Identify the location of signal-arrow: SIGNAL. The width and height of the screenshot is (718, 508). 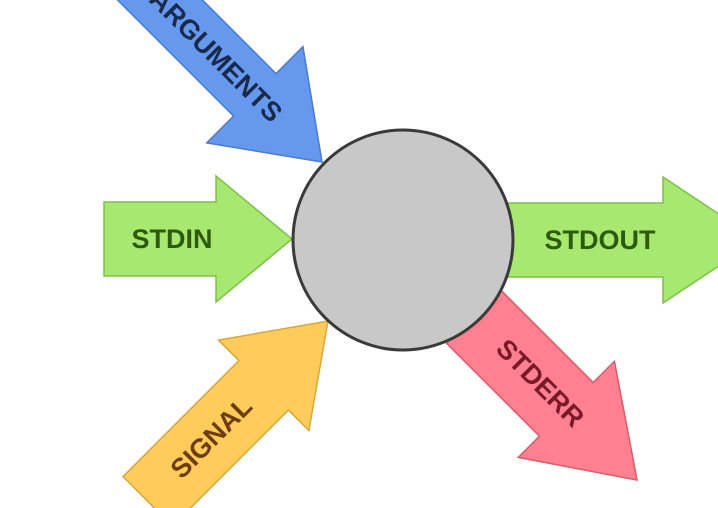
(225, 414).